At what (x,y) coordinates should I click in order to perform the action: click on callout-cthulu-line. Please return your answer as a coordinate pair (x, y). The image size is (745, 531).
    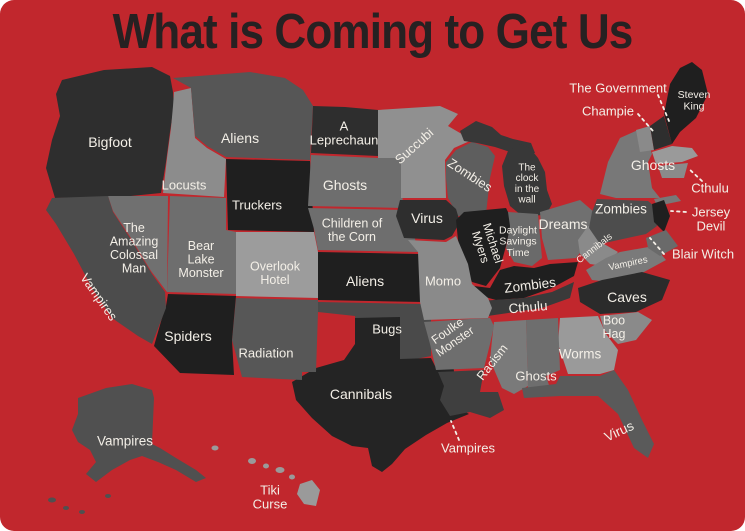
    Looking at the image, I should click on (695, 174).